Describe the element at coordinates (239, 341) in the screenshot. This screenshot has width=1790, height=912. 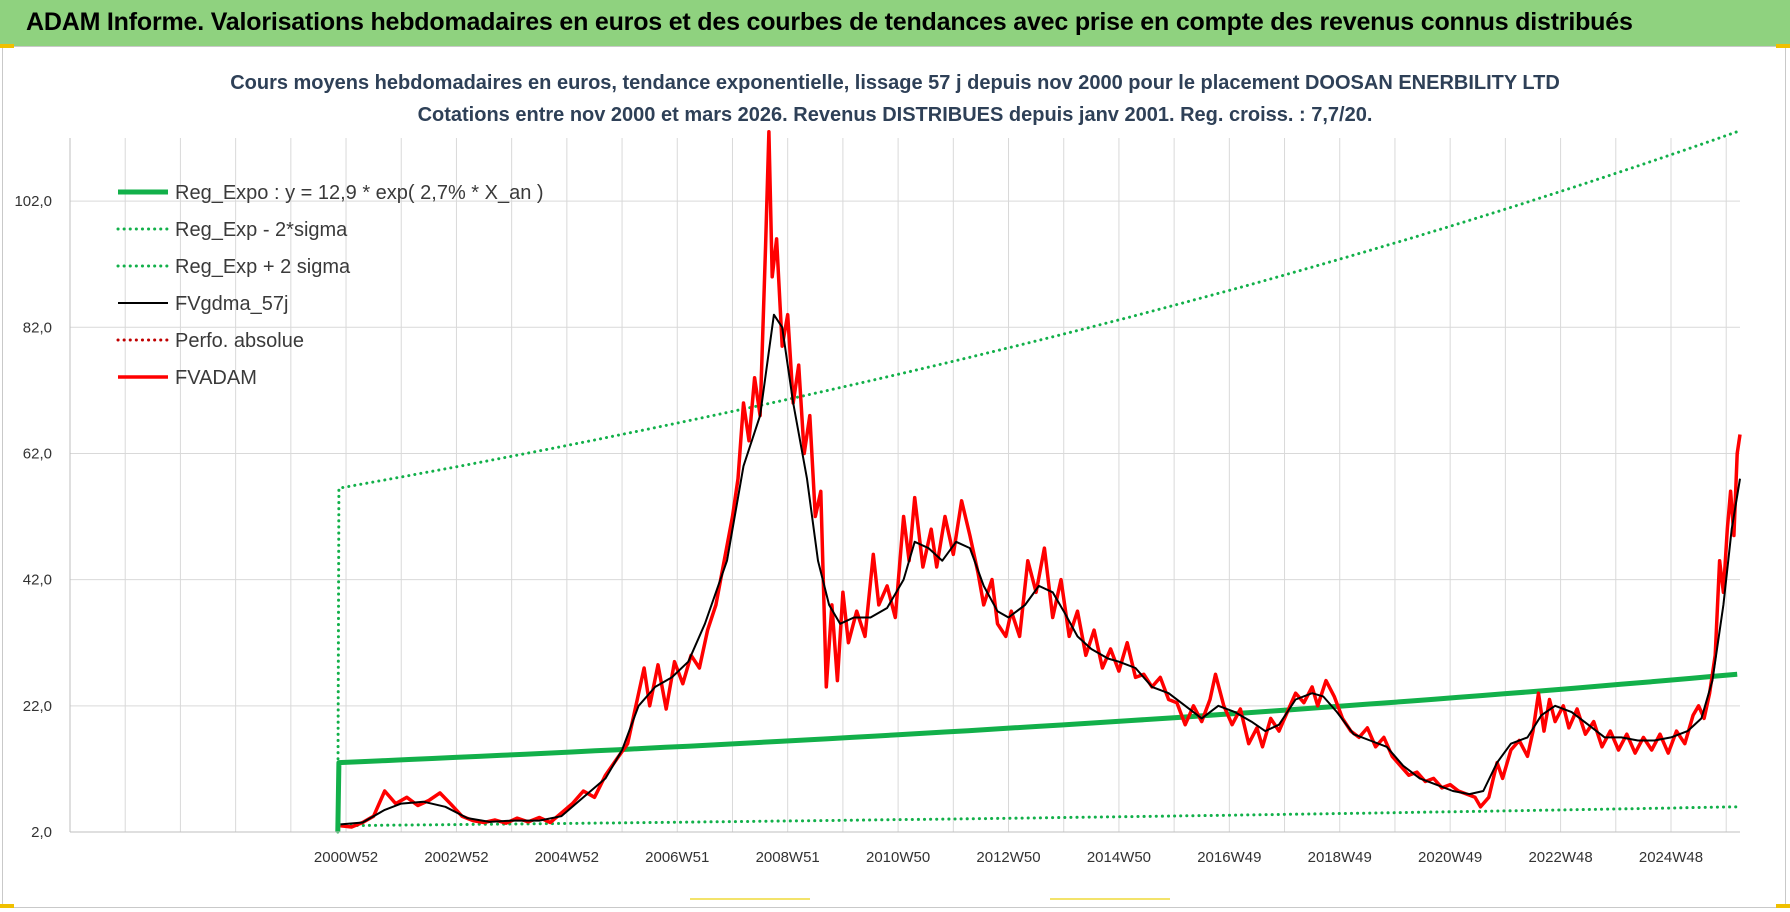
I see `legend-label: Perfo. absolue` at that location.